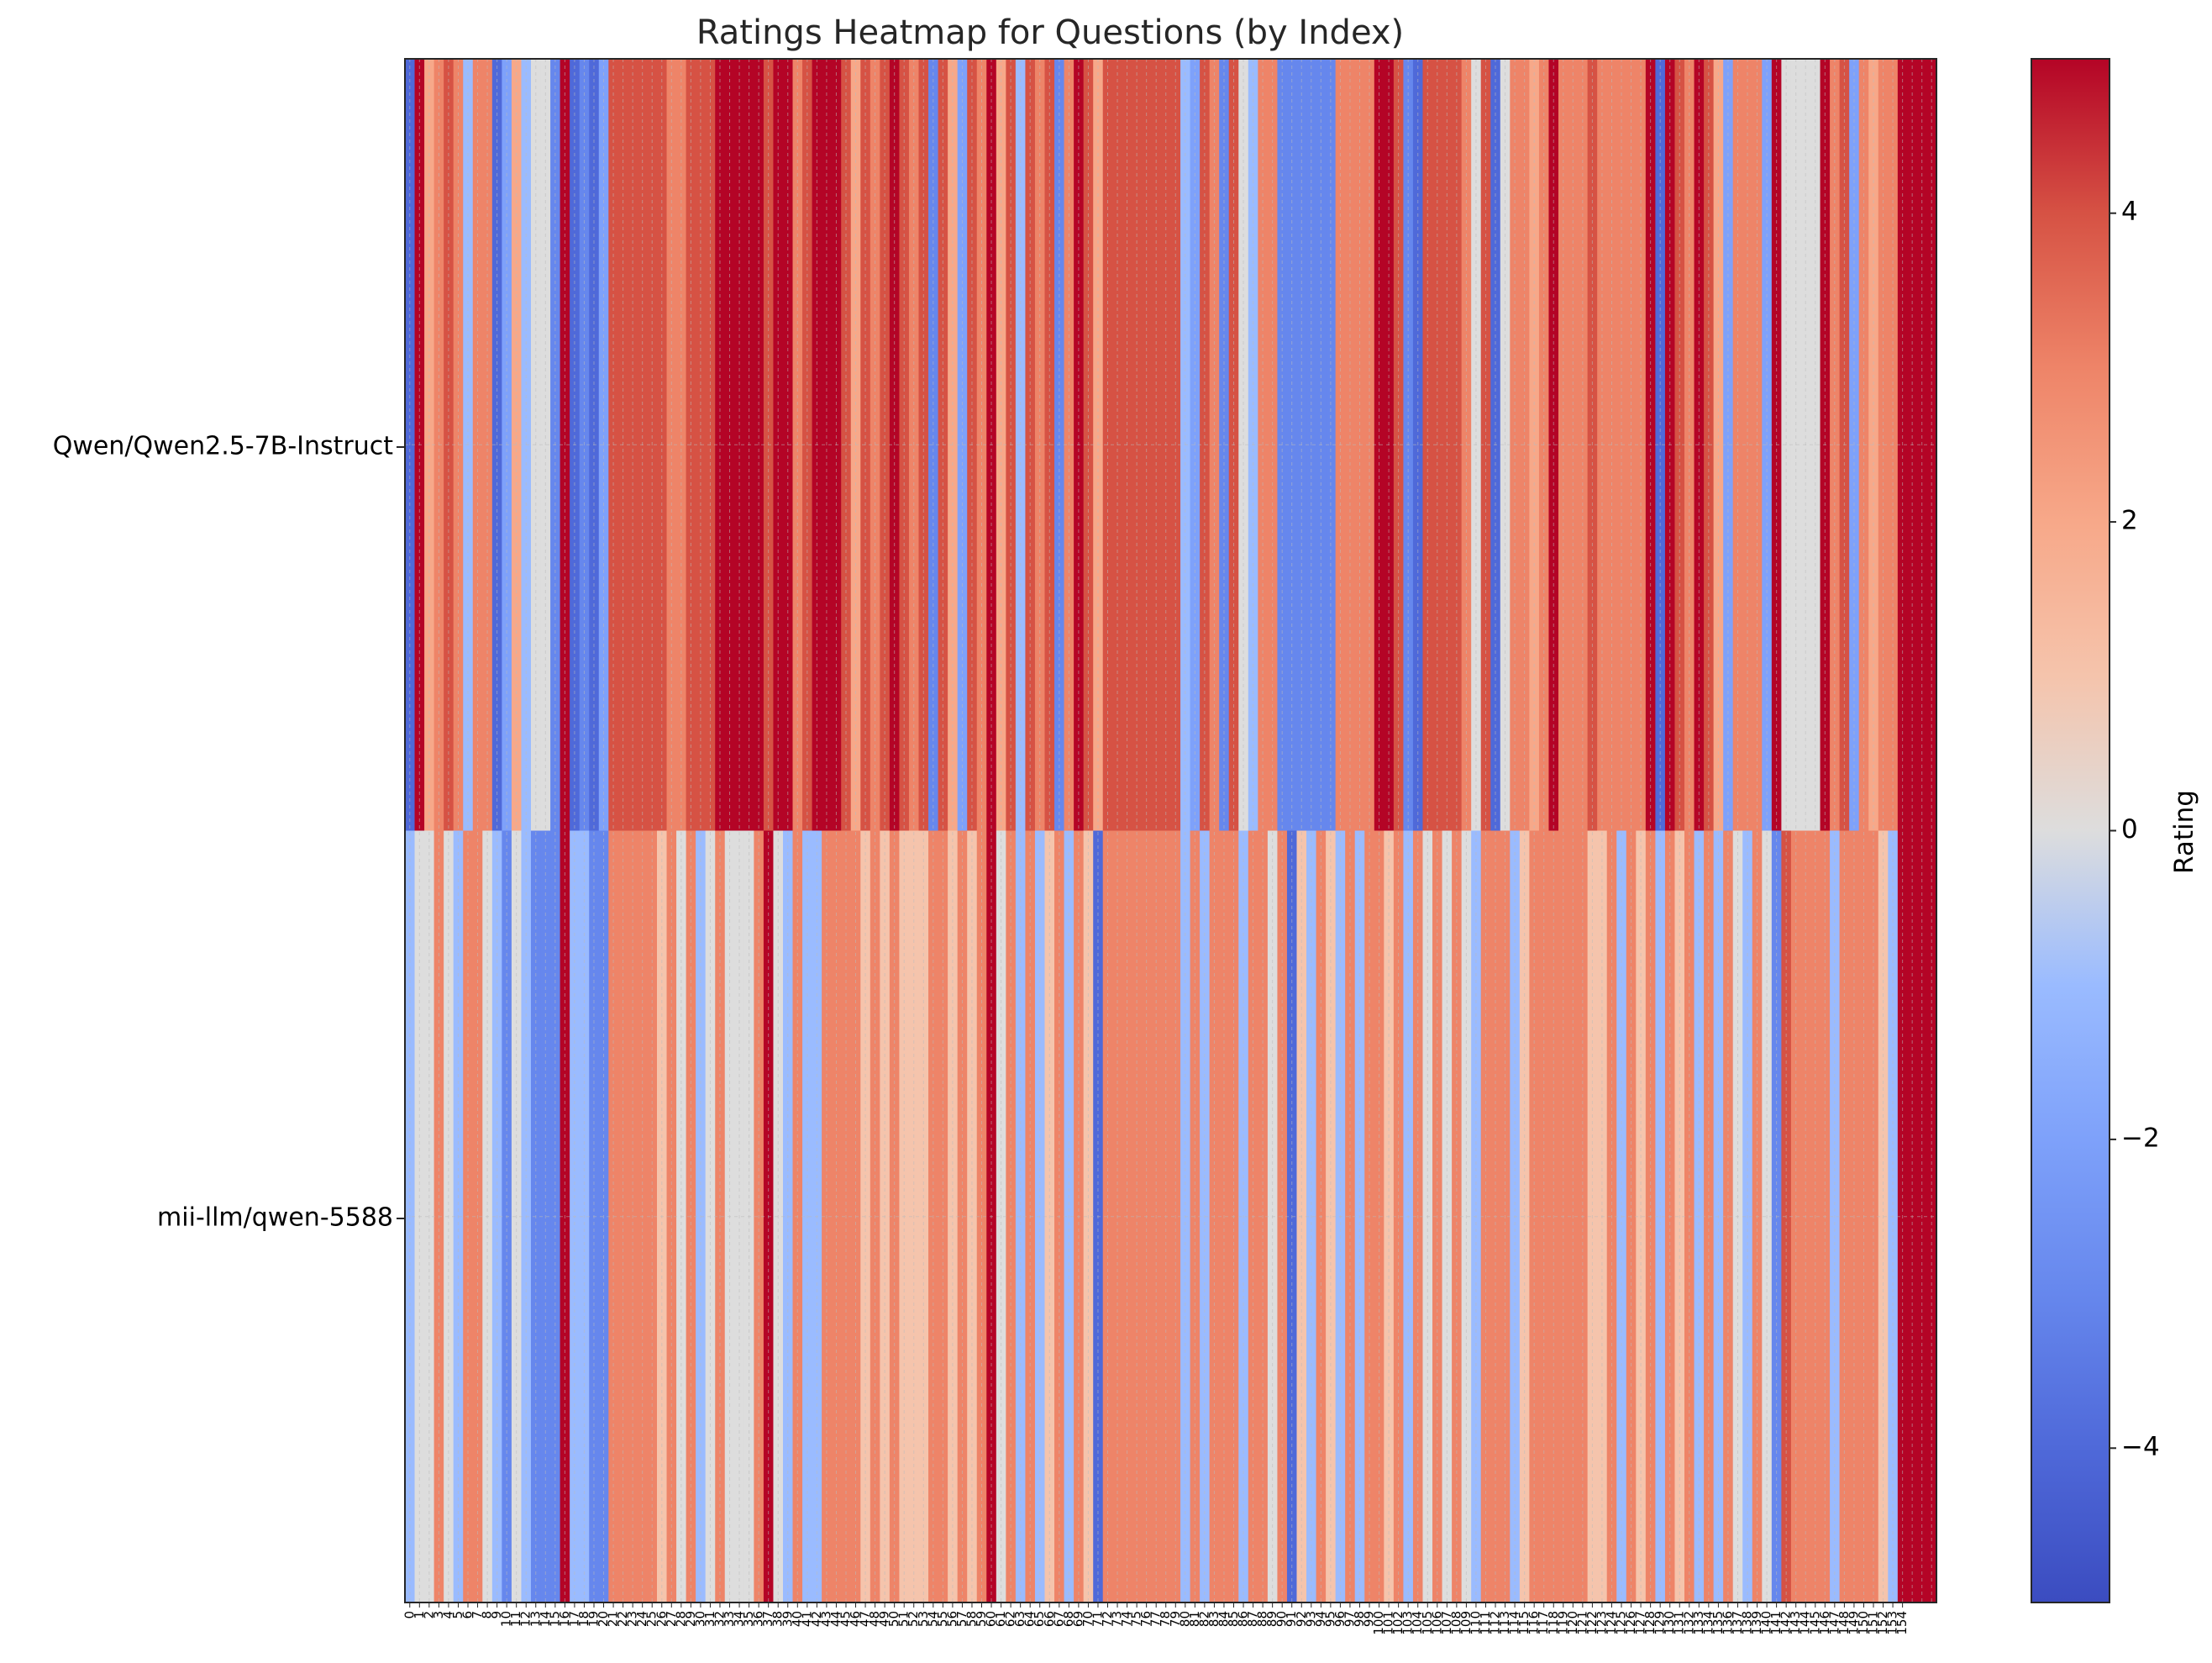 Image resolution: width=2212 pixels, height=1663 pixels. I want to click on x-tick-label-141: 141, so click(1776, 1623).